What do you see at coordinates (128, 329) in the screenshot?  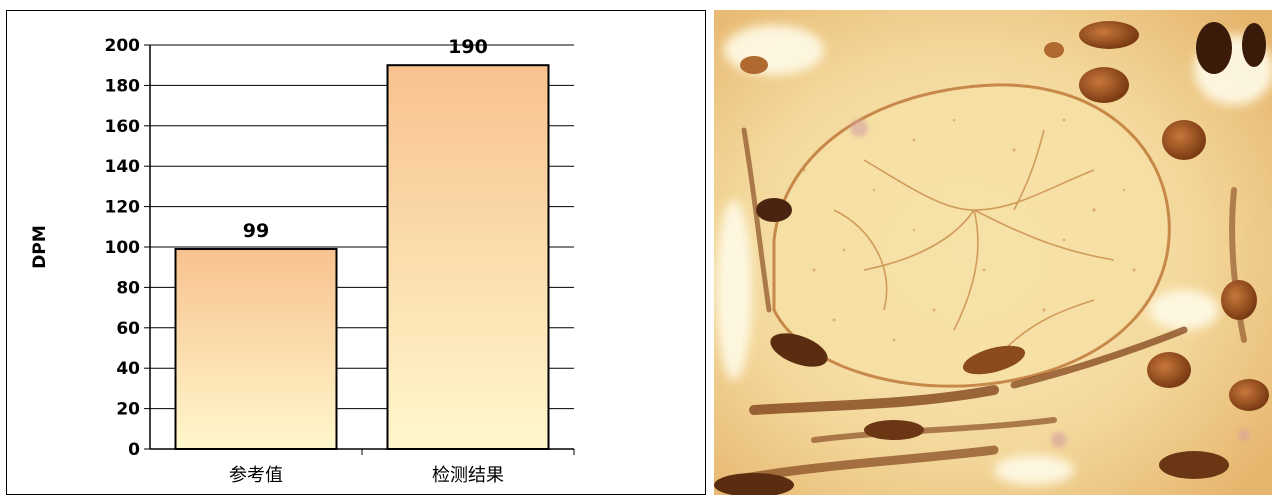 I see `y-tick-label: 60` at bounding box center [128, 329].